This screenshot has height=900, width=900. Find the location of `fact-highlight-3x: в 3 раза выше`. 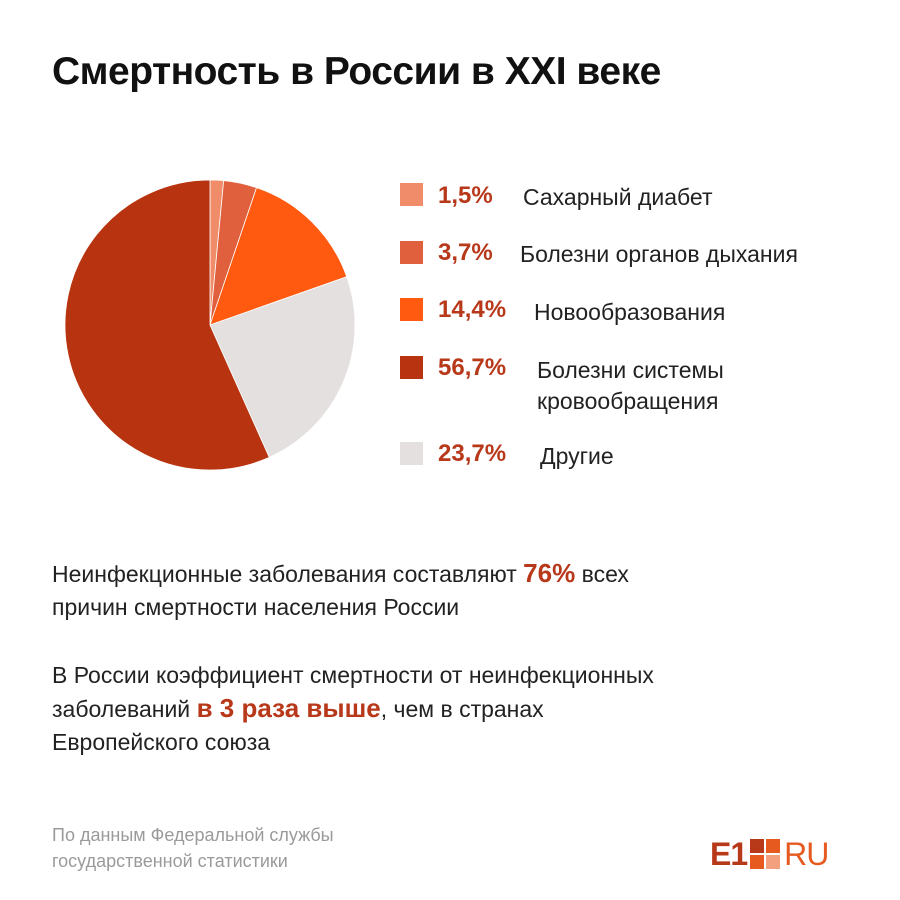

fact-highlight-3x: в 3 раза выше is located at coordinates (288, 708).